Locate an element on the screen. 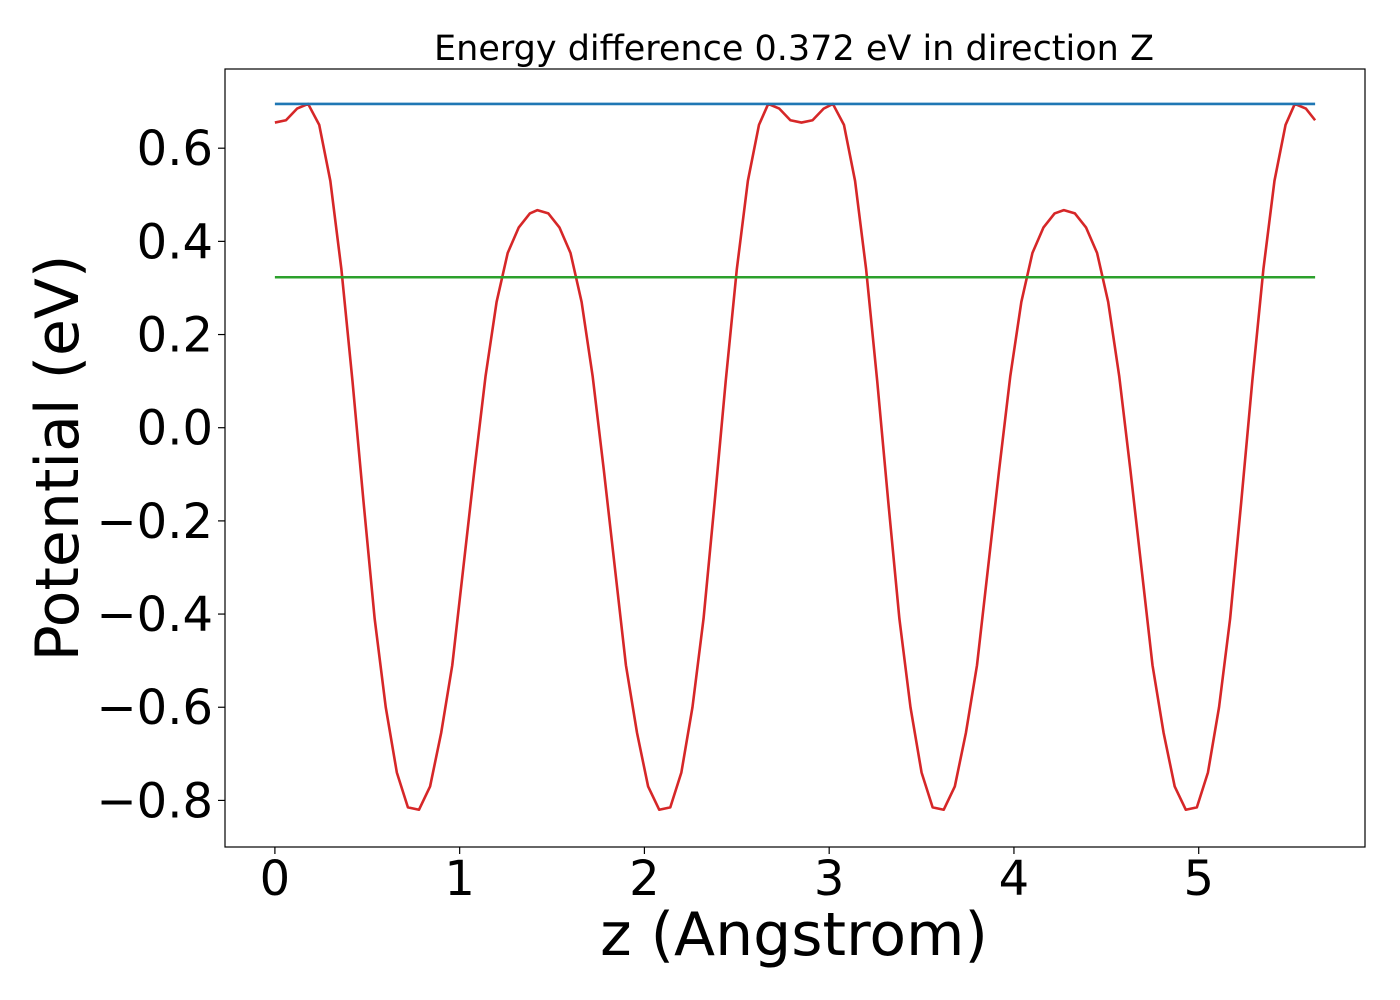  x-tick-label: 4 is located at coordinates (1014, 879).